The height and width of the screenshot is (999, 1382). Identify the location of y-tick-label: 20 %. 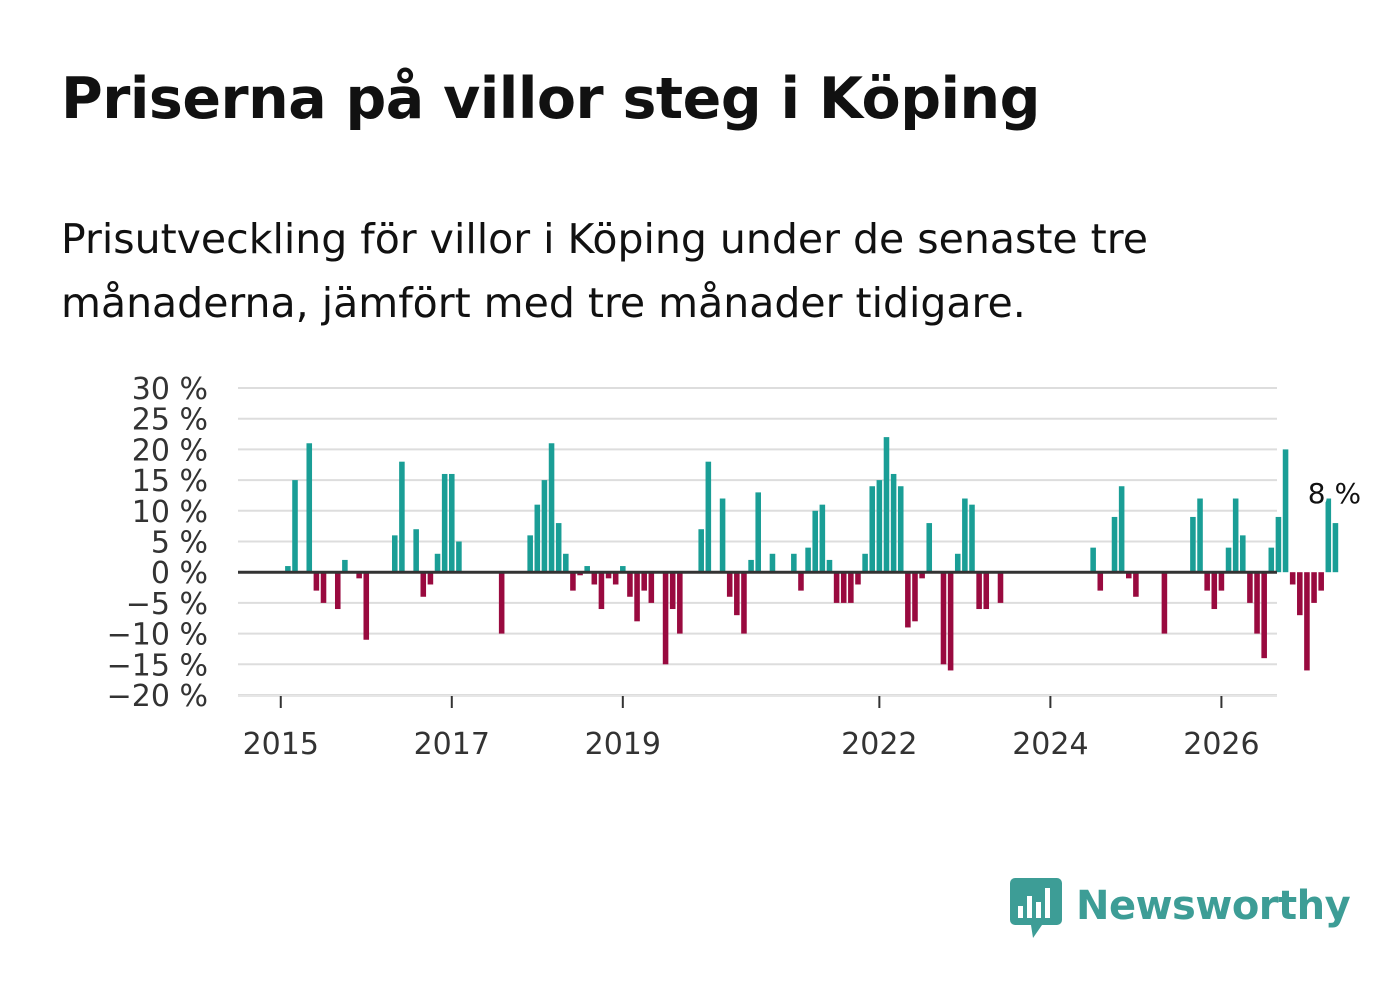
(170, 450).